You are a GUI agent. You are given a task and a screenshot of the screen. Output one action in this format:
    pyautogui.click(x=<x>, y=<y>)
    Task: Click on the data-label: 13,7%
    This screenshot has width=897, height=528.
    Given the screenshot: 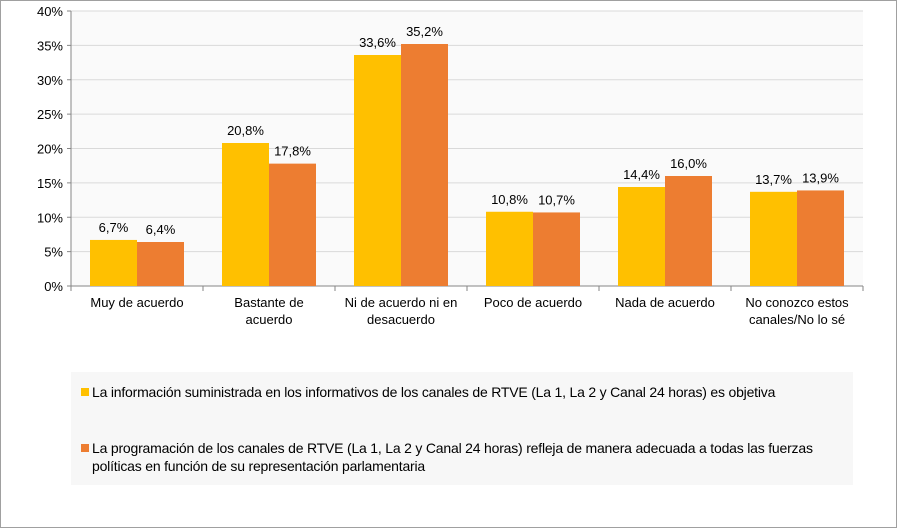 What is the action you would take?
    pyautogui.click(x=773, y=179)
    